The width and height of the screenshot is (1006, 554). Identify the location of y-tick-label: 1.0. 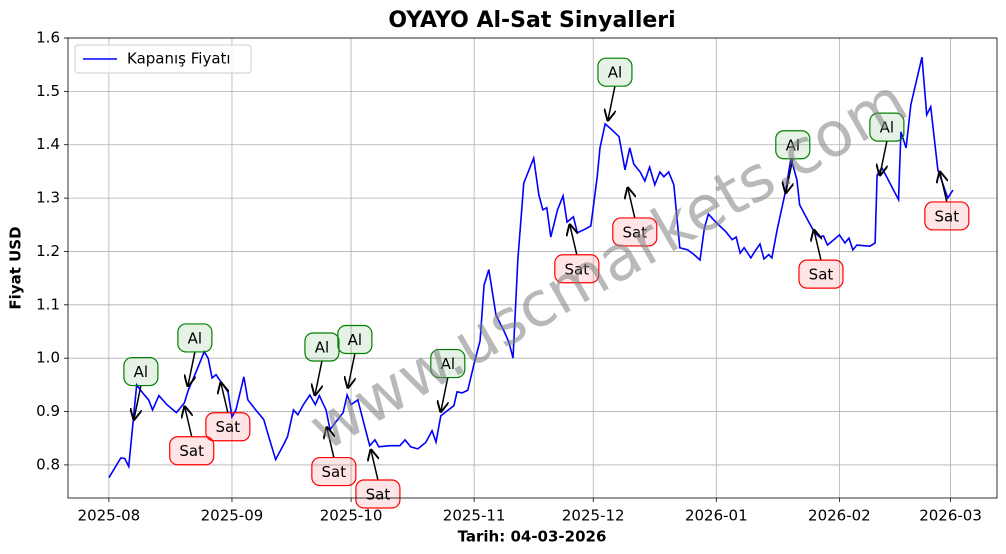
(48, 358).